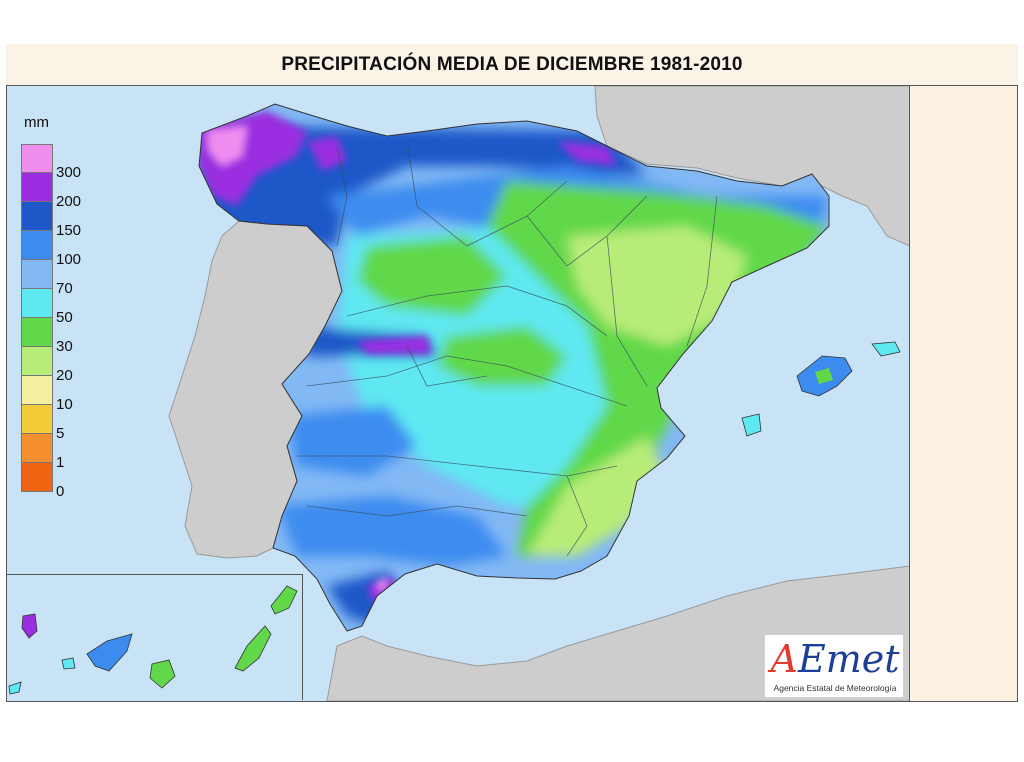 This screenshot has width=1024, height=762. Describe the element at coordinates (60, 462) in the screenshot. I see `legend-label-1: 1` at that location.